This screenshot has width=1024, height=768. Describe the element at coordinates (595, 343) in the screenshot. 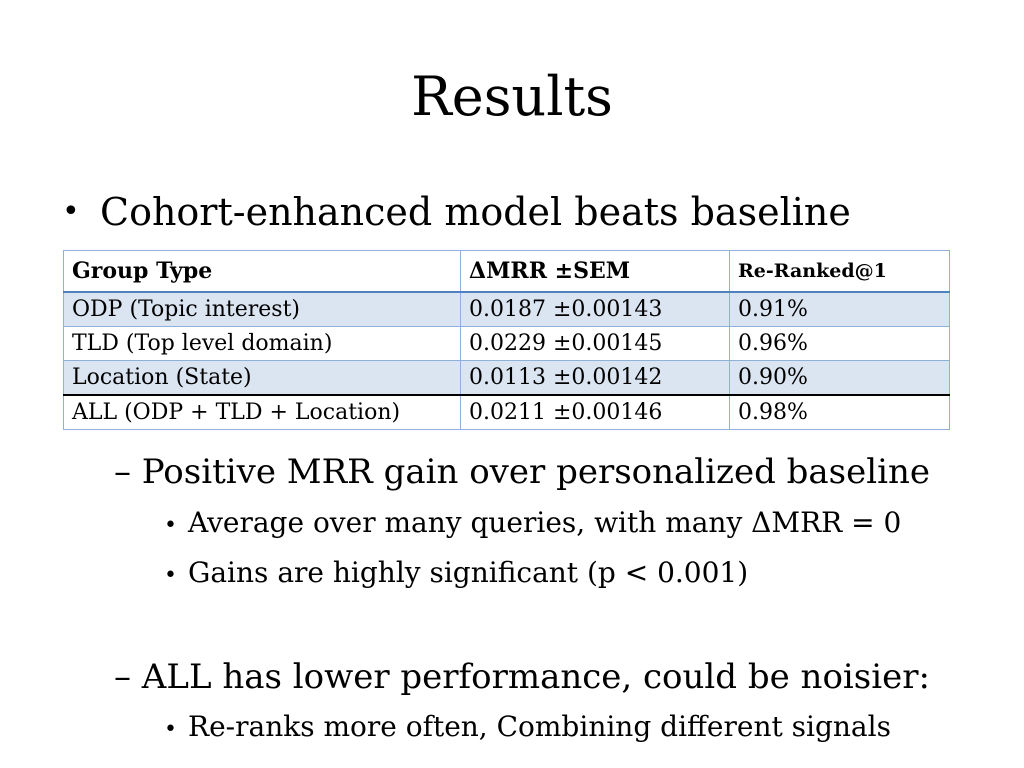

I see `table-cell: 0.0229 ±0.00145` at that location.